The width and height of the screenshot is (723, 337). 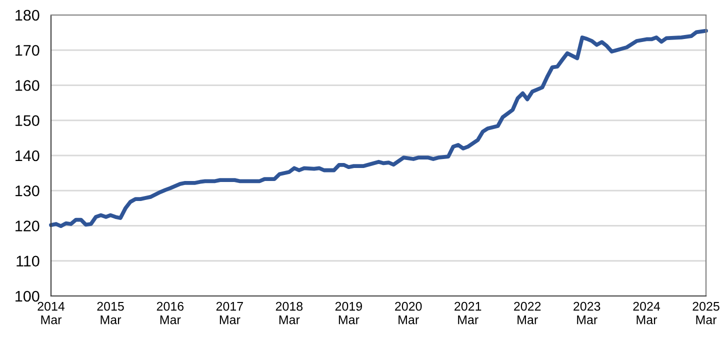 I want to click on y-tick-label: 120, so click(x=28, y=226).